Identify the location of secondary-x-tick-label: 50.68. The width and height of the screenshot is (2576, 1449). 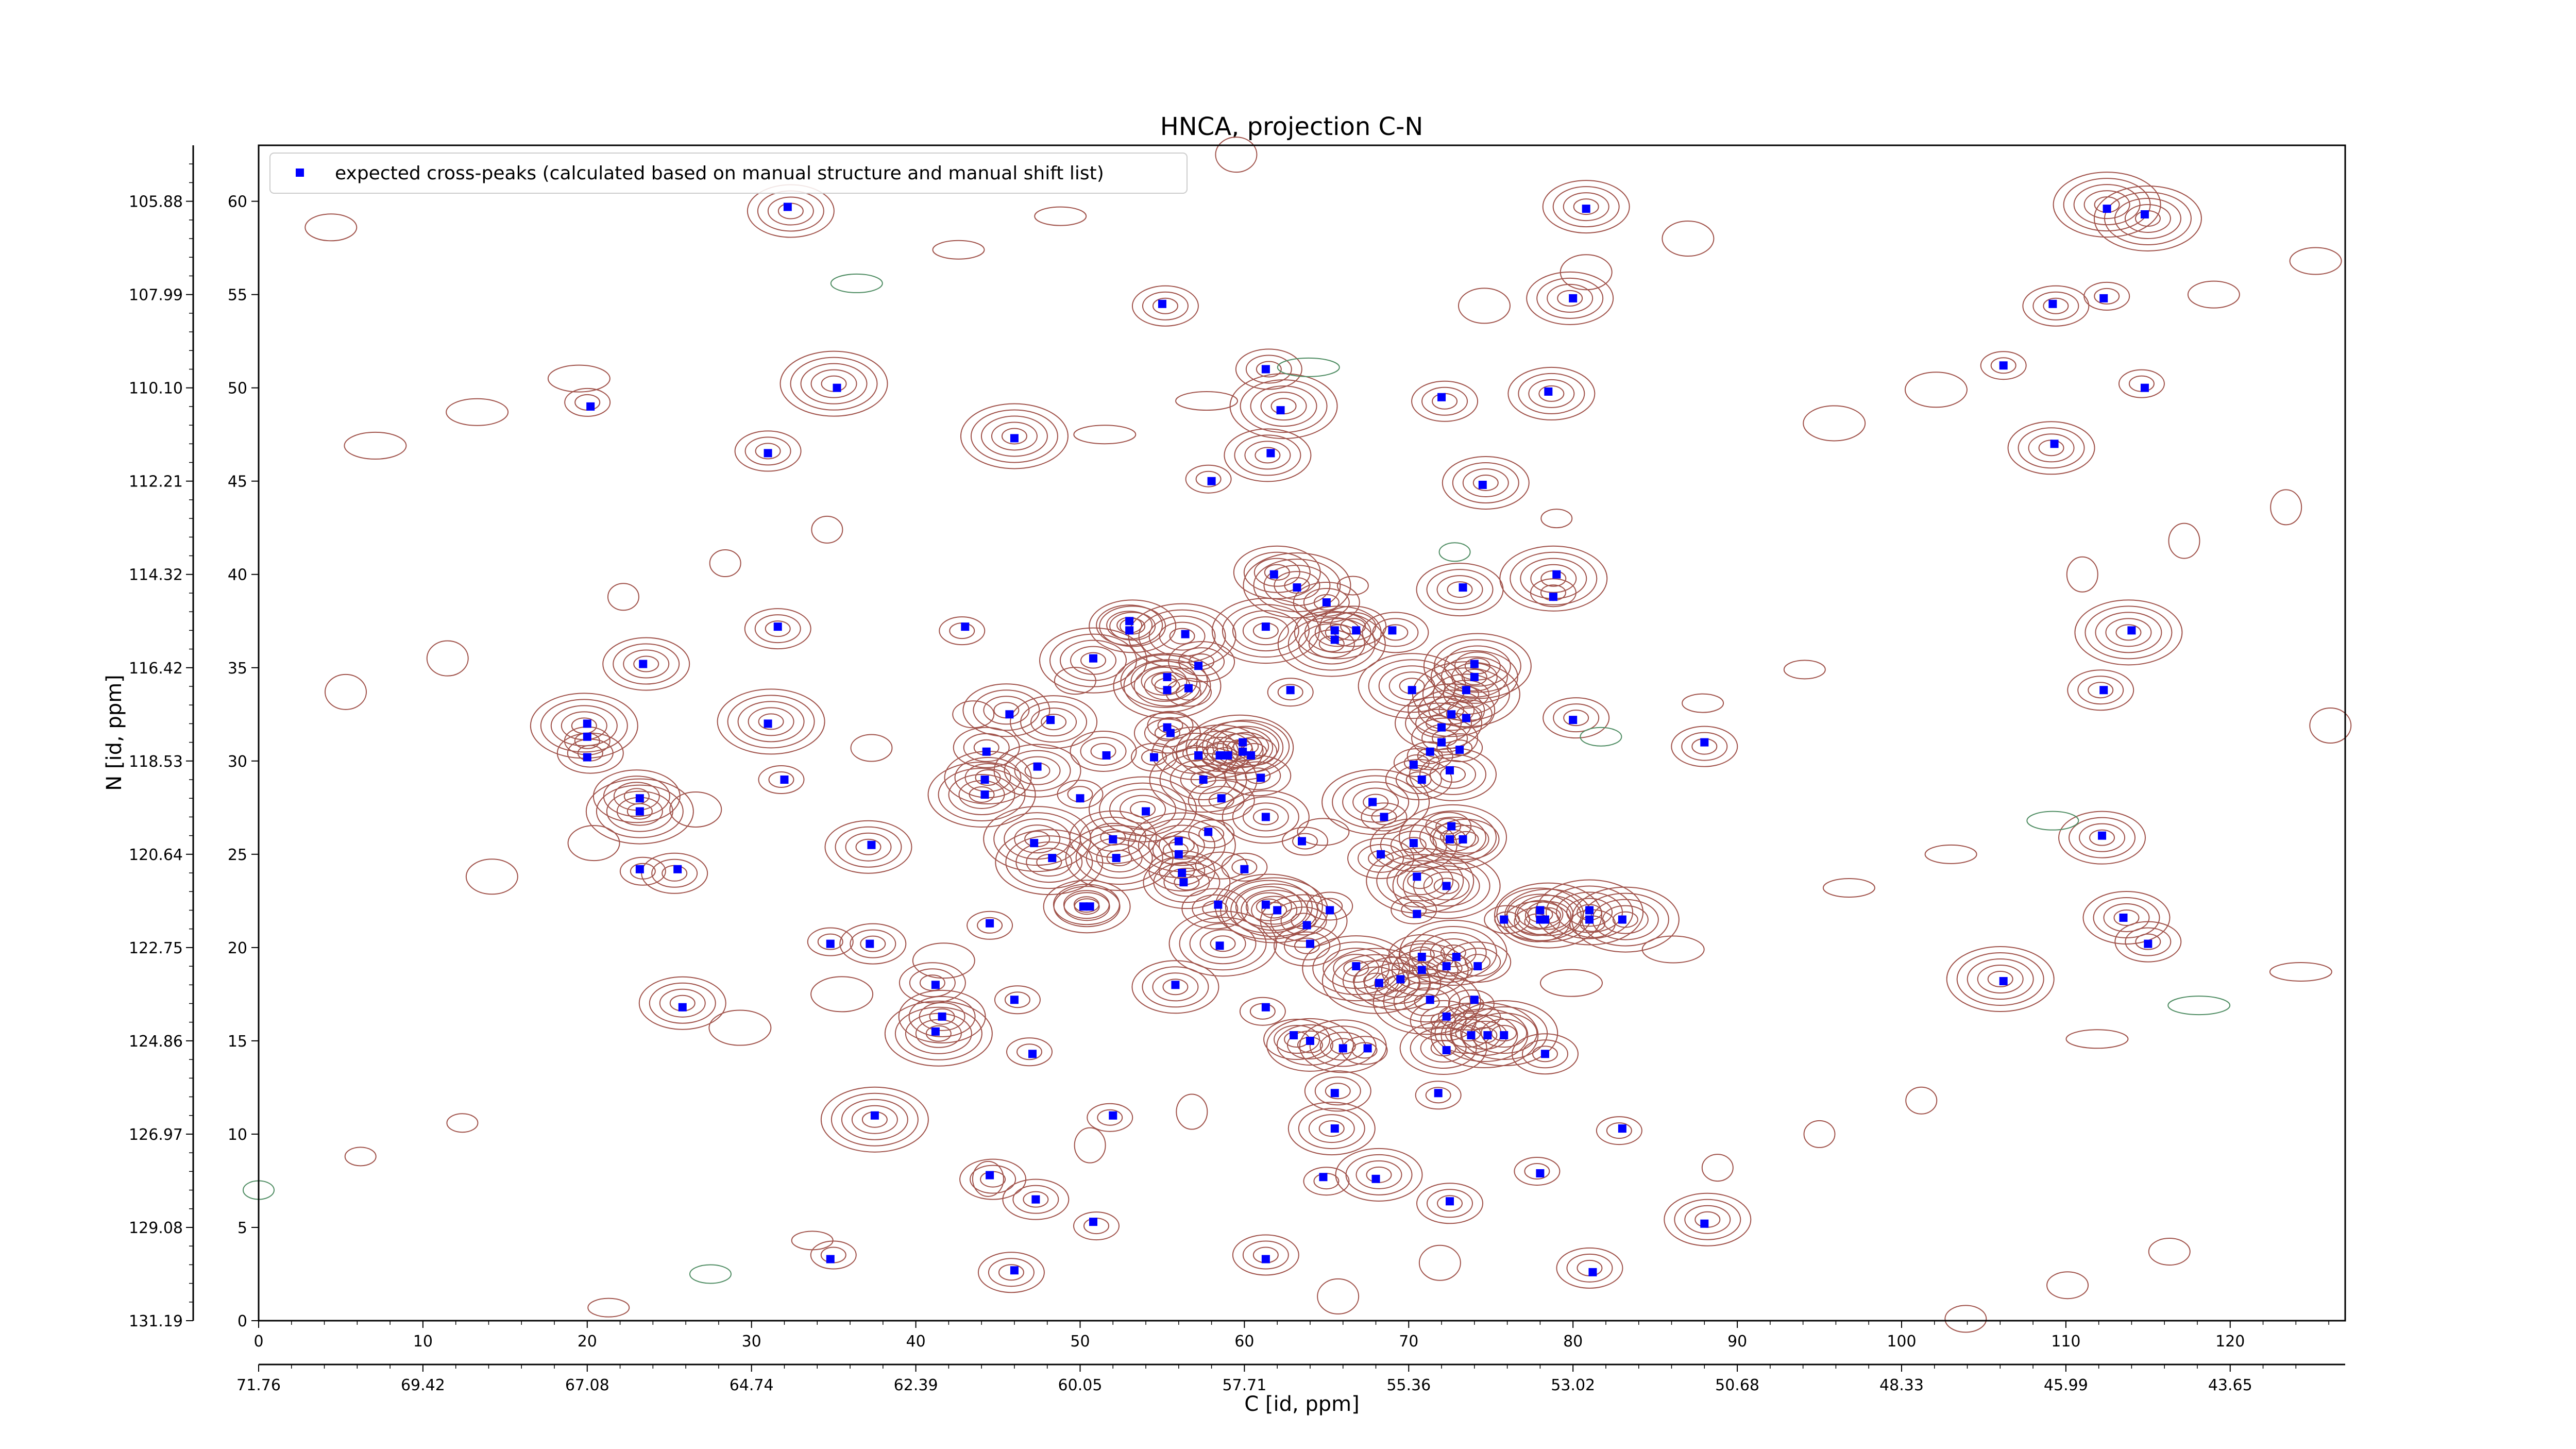
(1737, 1385).